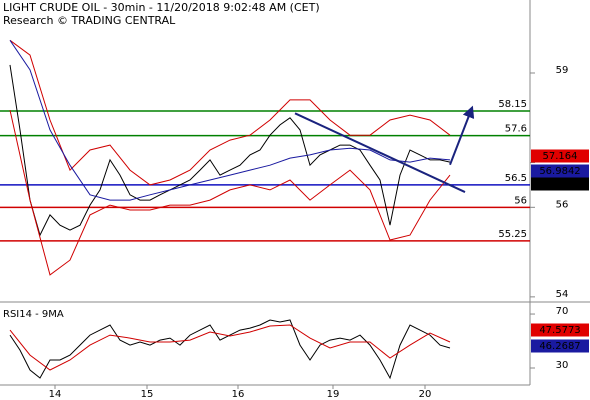  Describe the element at coordinates (516, 178) in the screenshot. I see `level-label: 56.5` at that location.